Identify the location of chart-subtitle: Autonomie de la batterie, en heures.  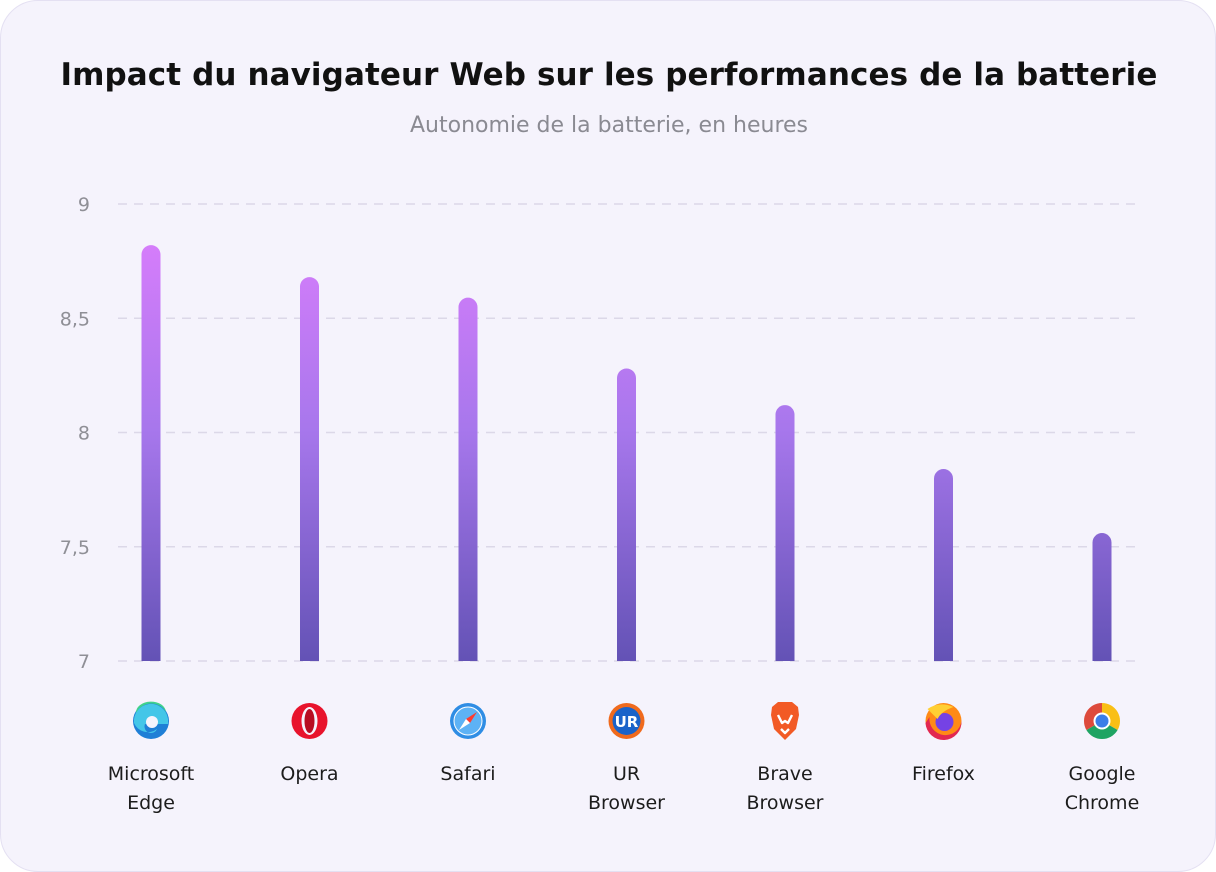
(609, 125).